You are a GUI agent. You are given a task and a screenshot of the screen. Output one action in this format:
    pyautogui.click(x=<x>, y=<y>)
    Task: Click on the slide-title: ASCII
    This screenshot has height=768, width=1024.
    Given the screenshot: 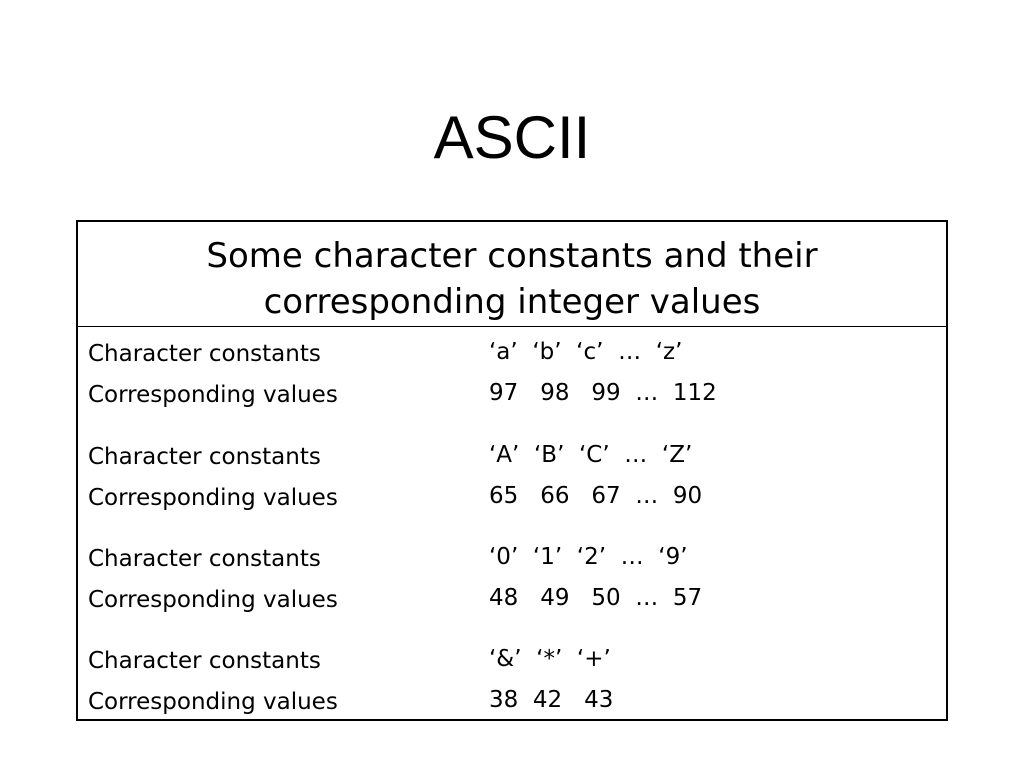 What is the action you would take?
    pyautogui.click(x=512, y=137)
    